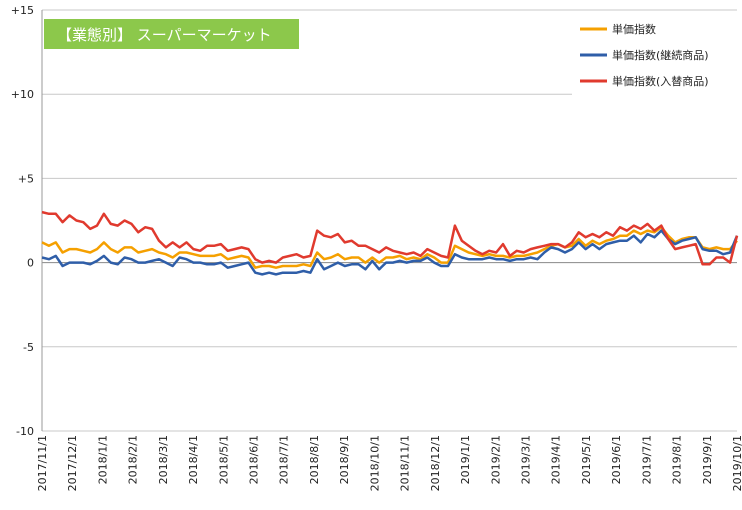  What do you see at coordinates (133, 459) in the screenshot?
I see `x-tick-label: 2018/2/1` at bounding box center [133, 459].